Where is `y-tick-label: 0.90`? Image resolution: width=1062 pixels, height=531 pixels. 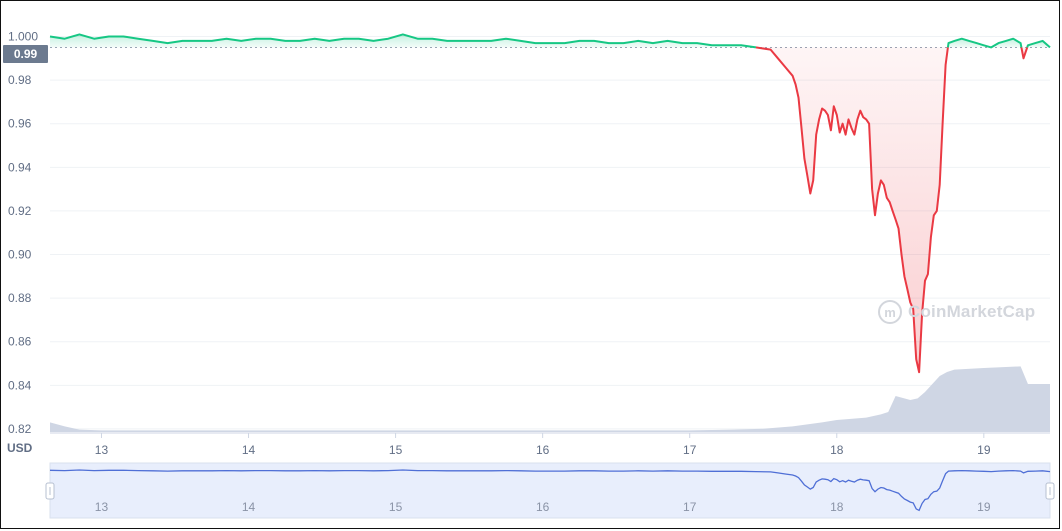 y-tick-label: 0.90 is located at coordinates (20, 255).